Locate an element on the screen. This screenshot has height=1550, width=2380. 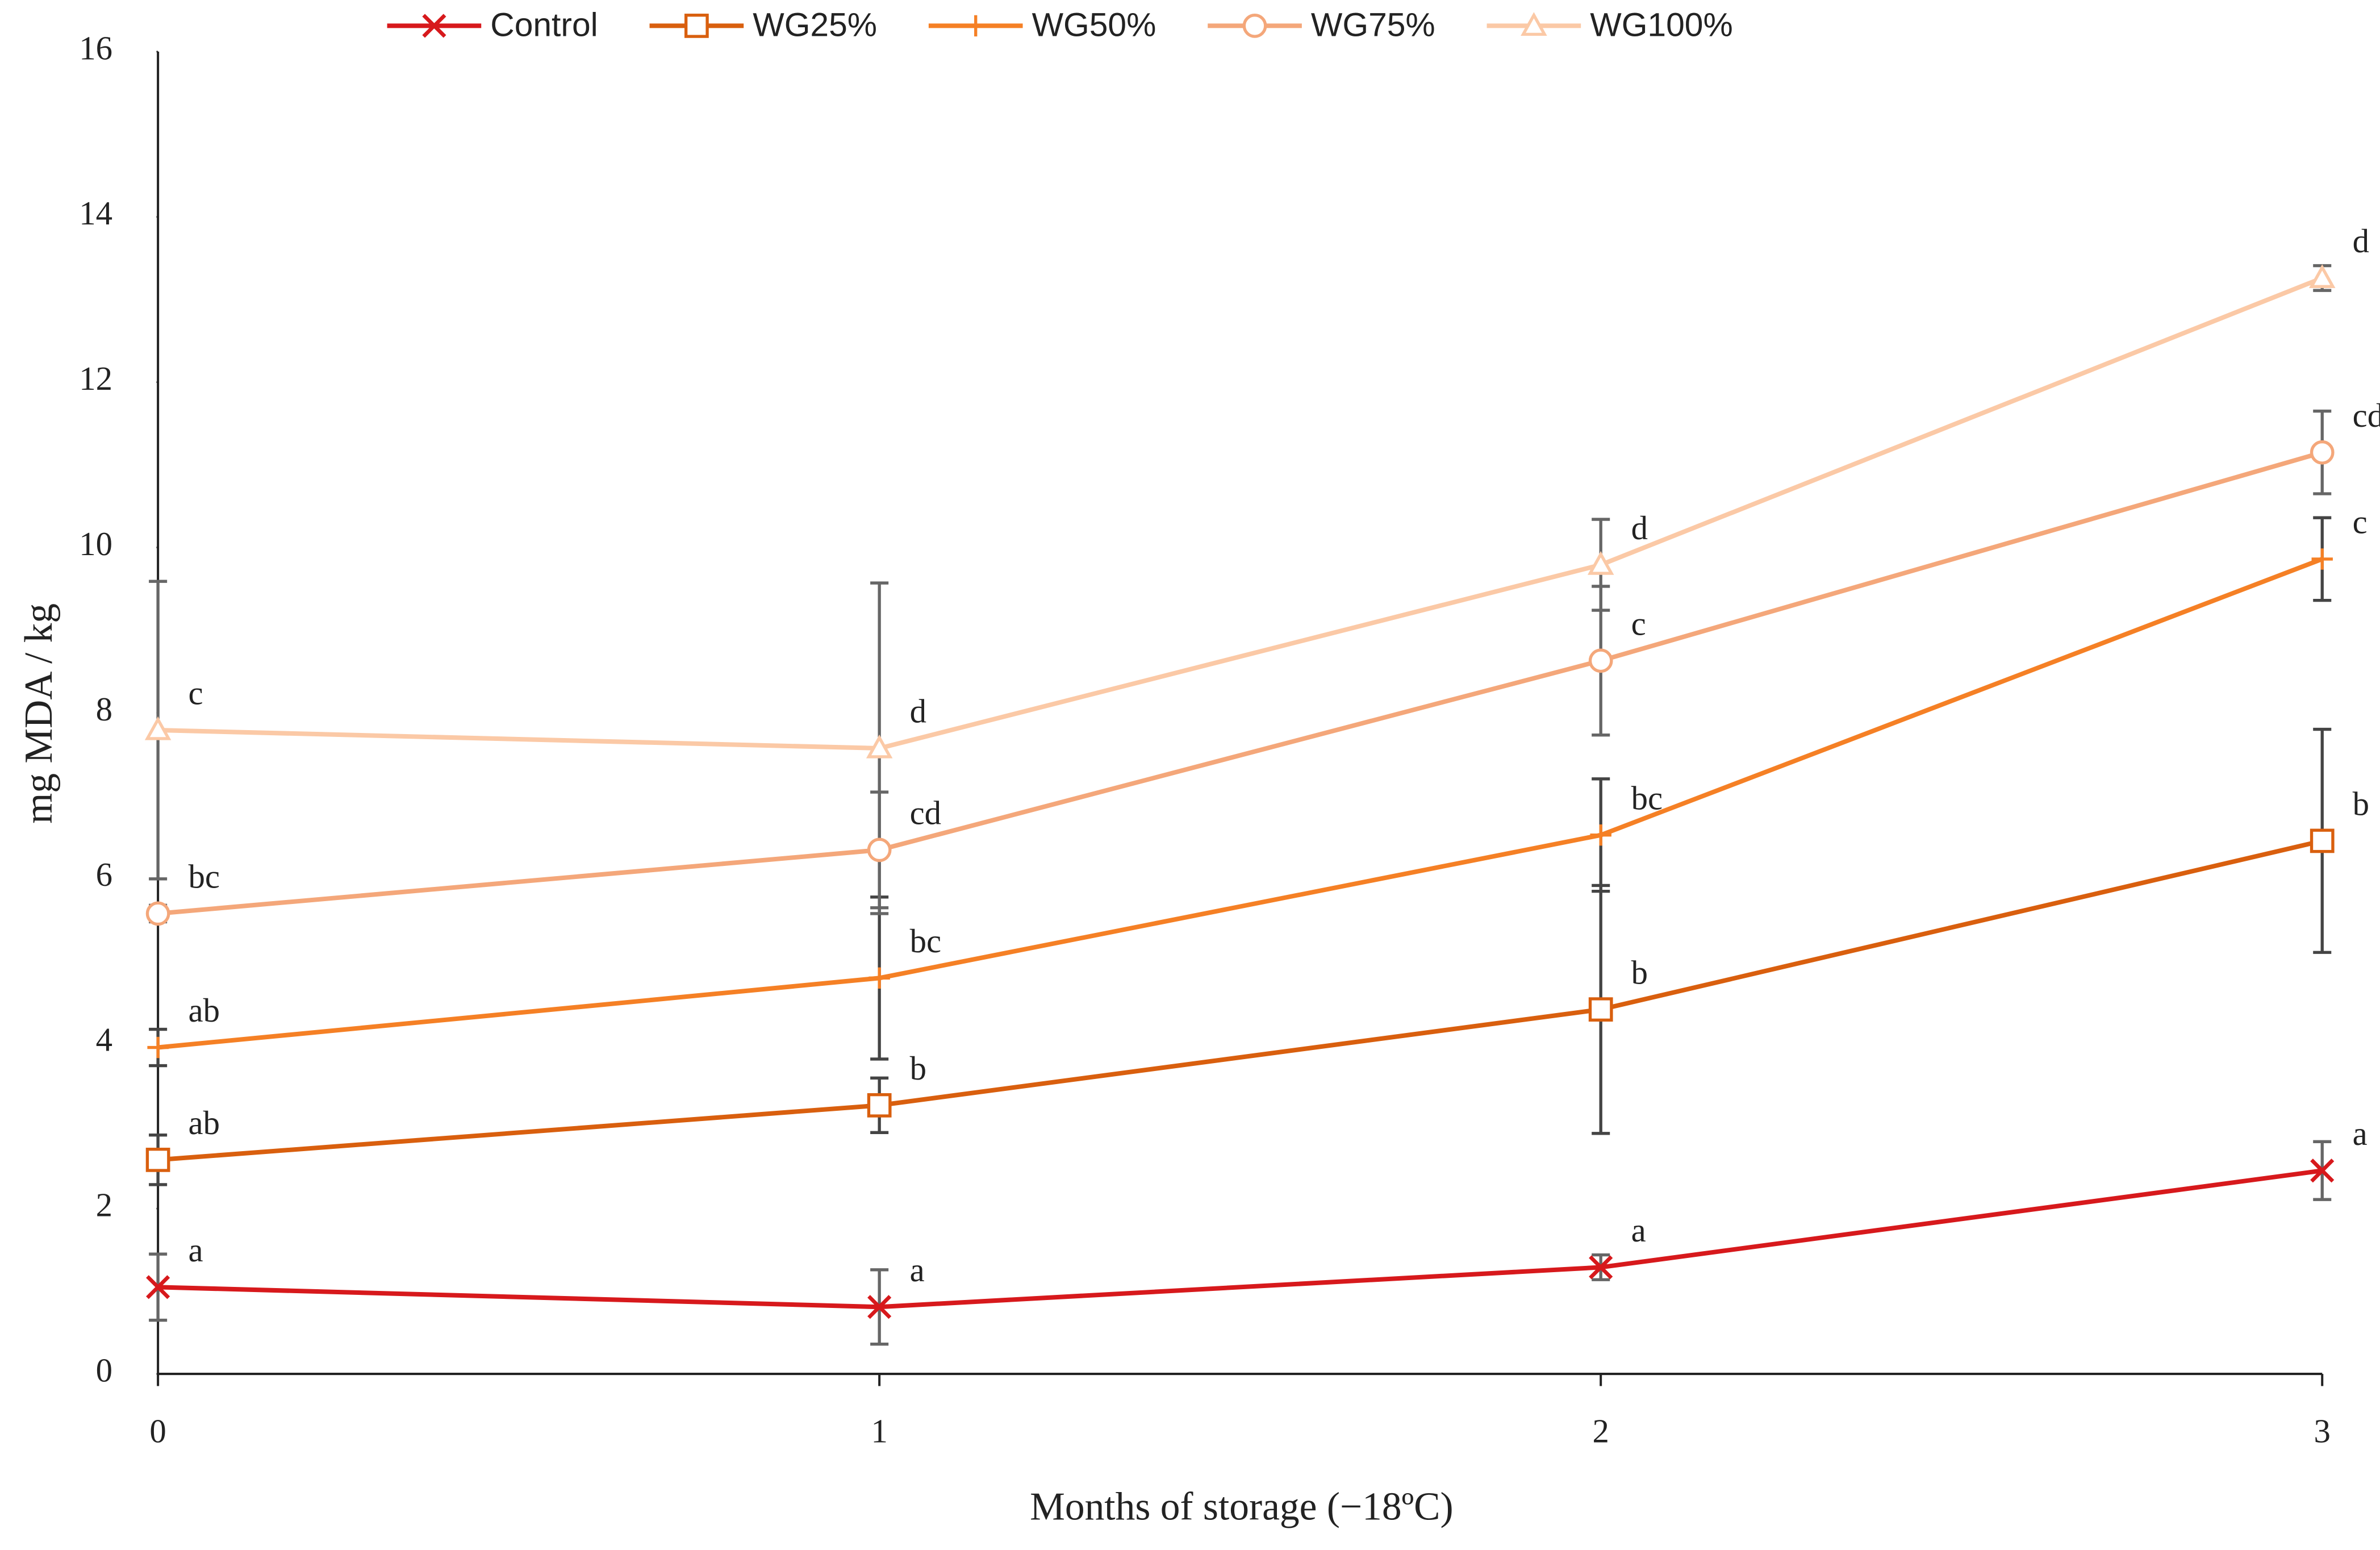
x-tick-label: 0 is located at coordinates (157, 1431).